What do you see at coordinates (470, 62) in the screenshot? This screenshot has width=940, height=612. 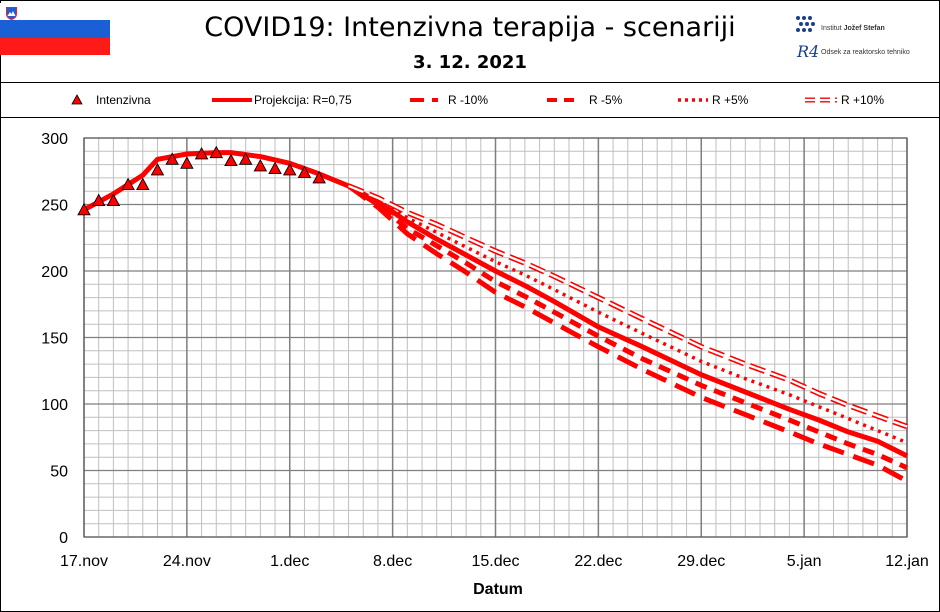 I see `chart-date: 3. 12. 2021` at bounding box center [470, 62].